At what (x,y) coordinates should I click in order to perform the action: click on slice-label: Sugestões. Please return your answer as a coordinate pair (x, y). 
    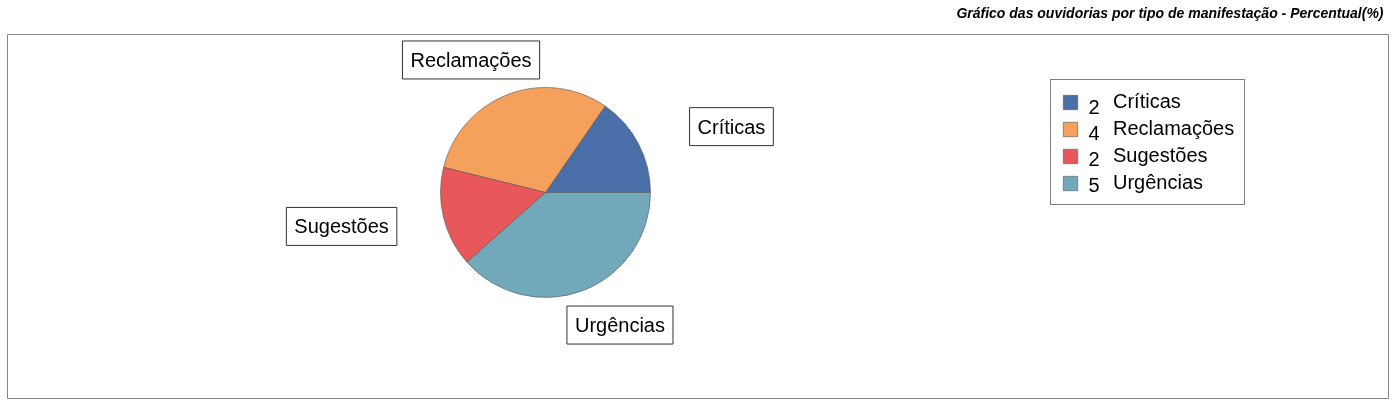
    Looking at the image, I should click on (341, 226).